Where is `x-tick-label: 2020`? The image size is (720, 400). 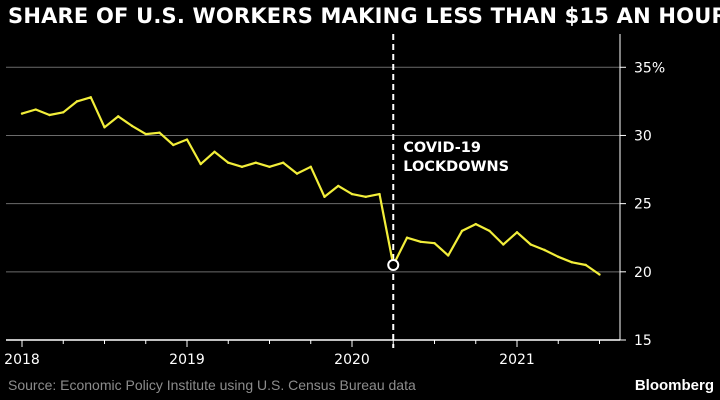
x-tick-label: 2020 is located at coordinates (352, 360).